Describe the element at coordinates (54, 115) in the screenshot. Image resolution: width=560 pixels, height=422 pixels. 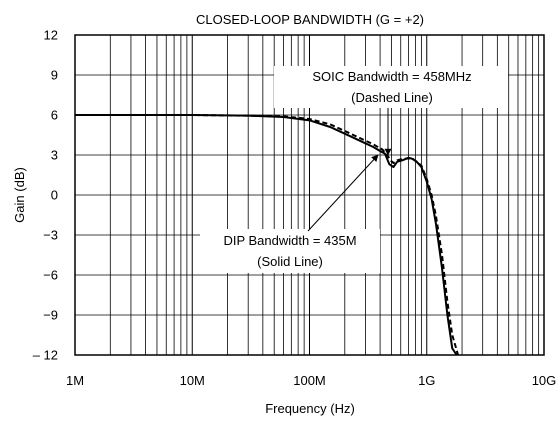
I see `y-tick-label: 6` at that location.